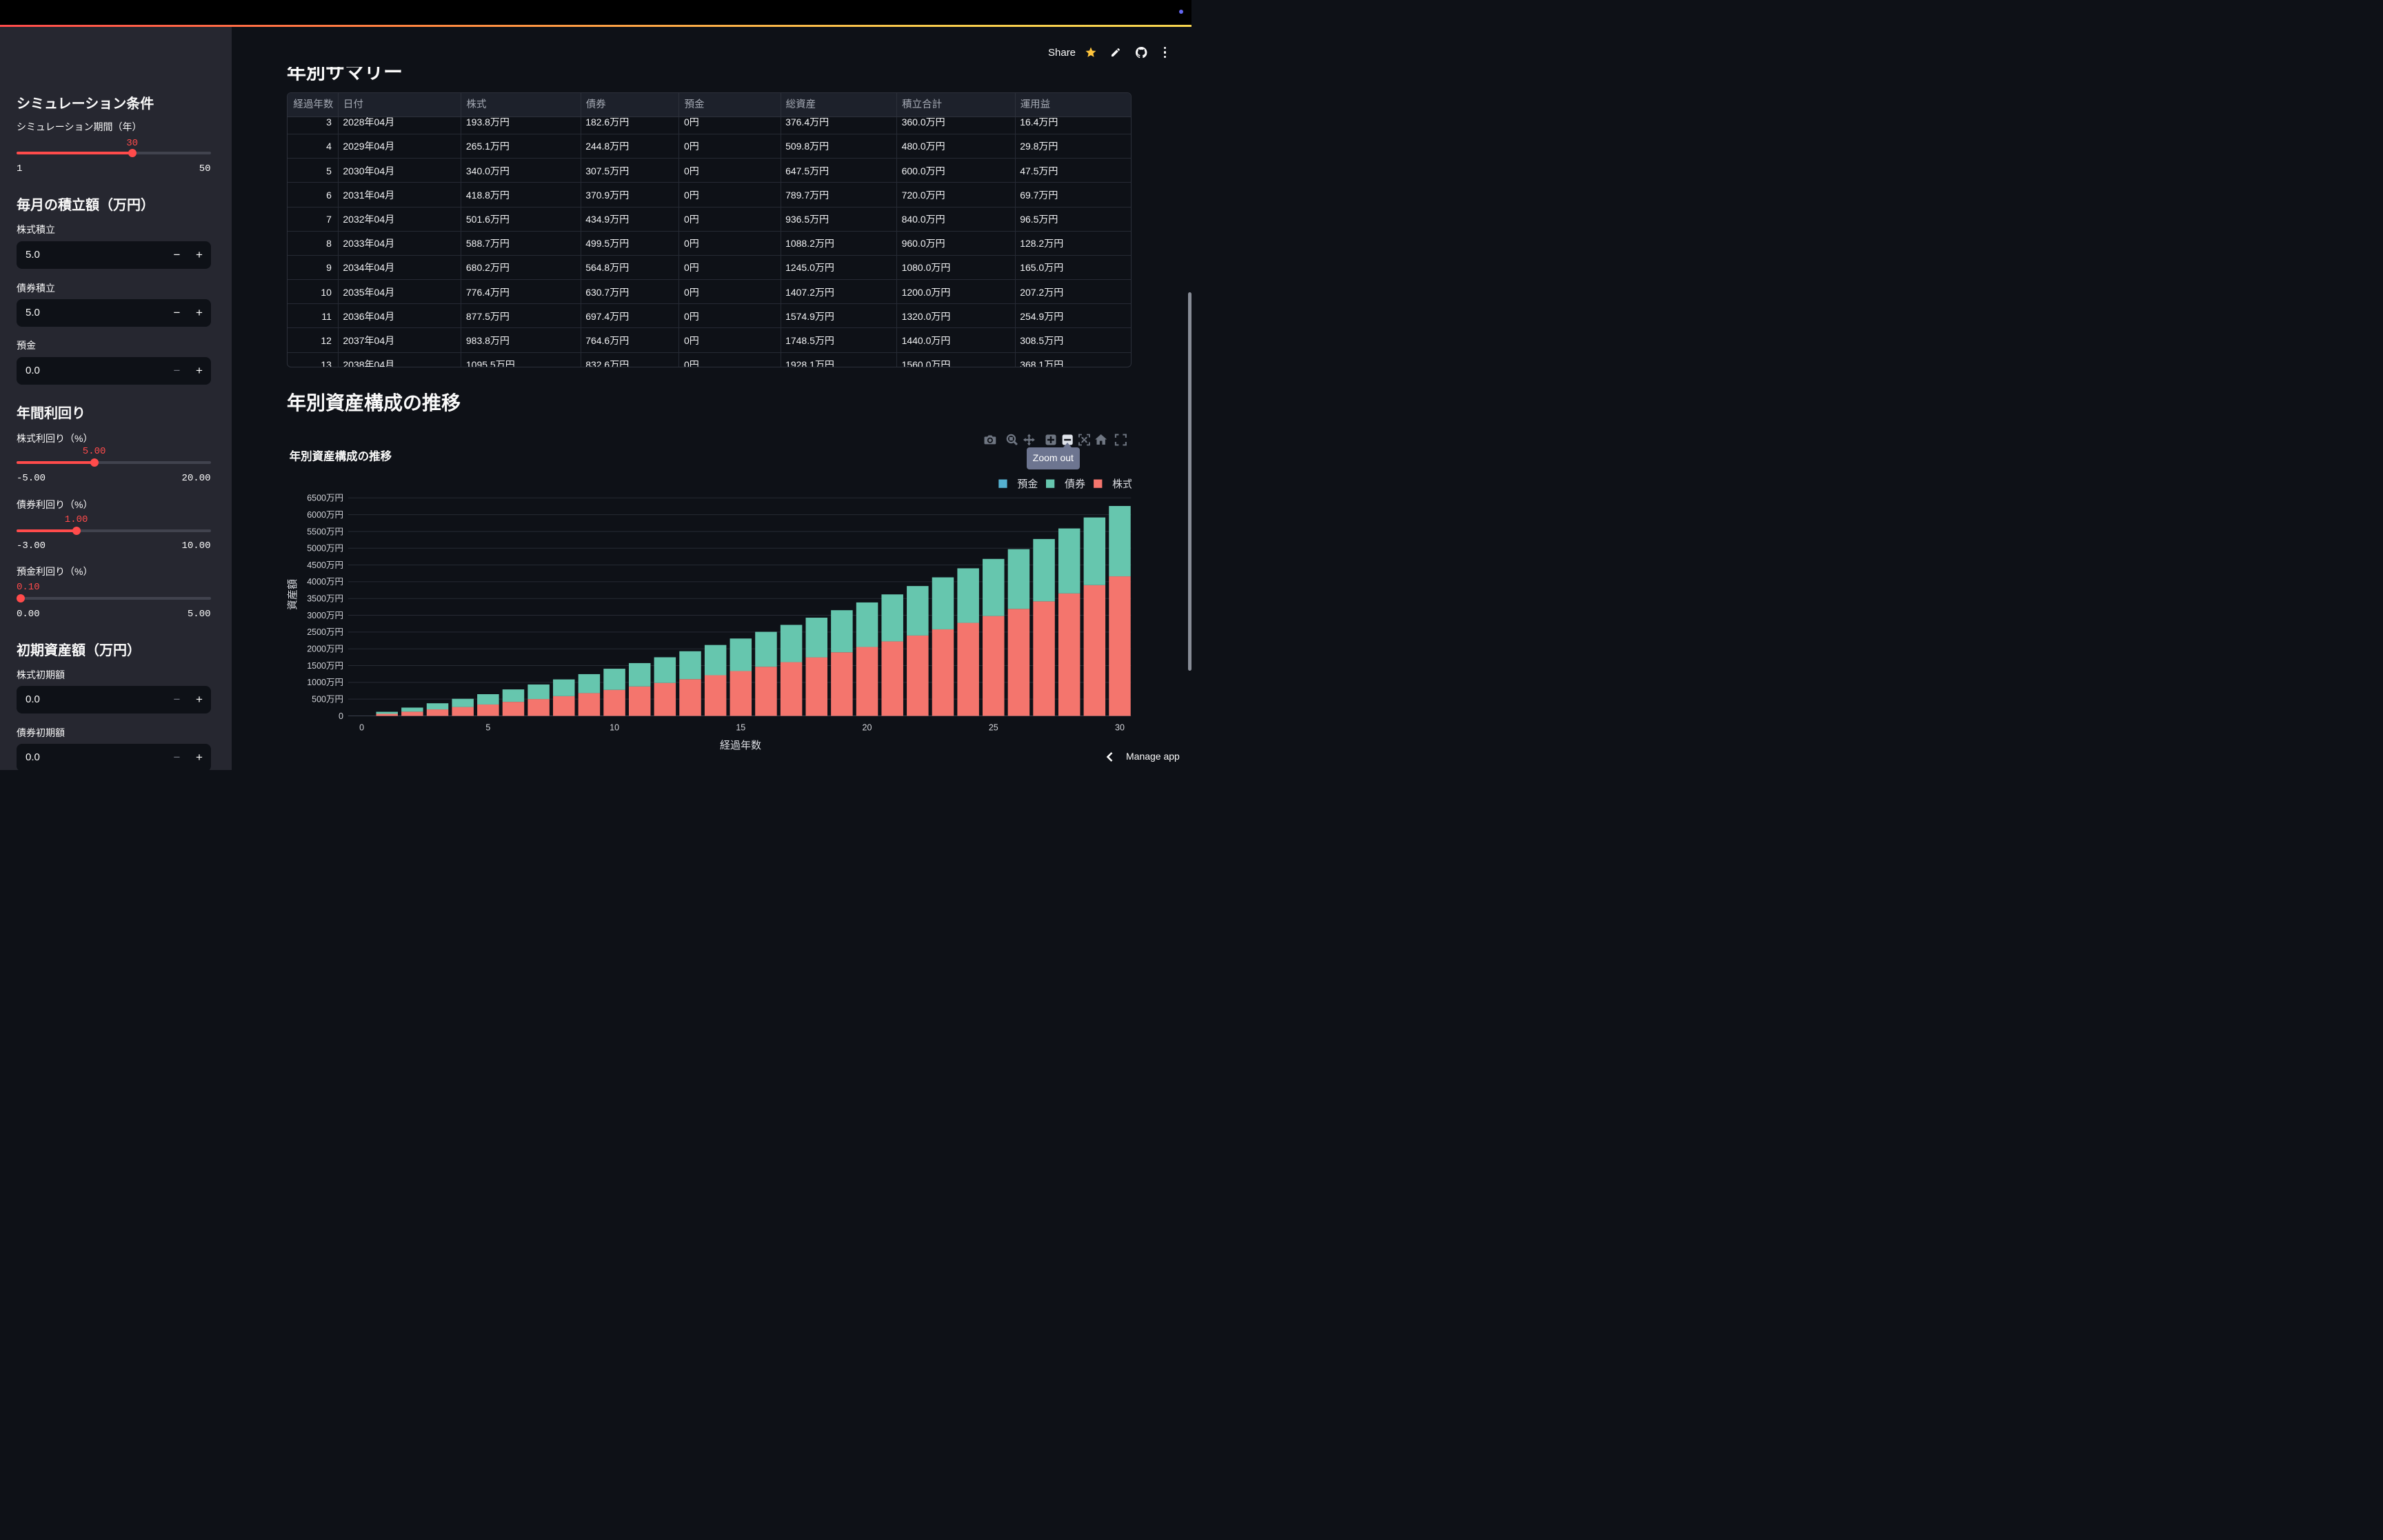 The height and width of the screenshot is (1540, 2383). Describe the element at coordinates (326, 515) in the screenshot. I see `svg-text: 6000万円` at that location.